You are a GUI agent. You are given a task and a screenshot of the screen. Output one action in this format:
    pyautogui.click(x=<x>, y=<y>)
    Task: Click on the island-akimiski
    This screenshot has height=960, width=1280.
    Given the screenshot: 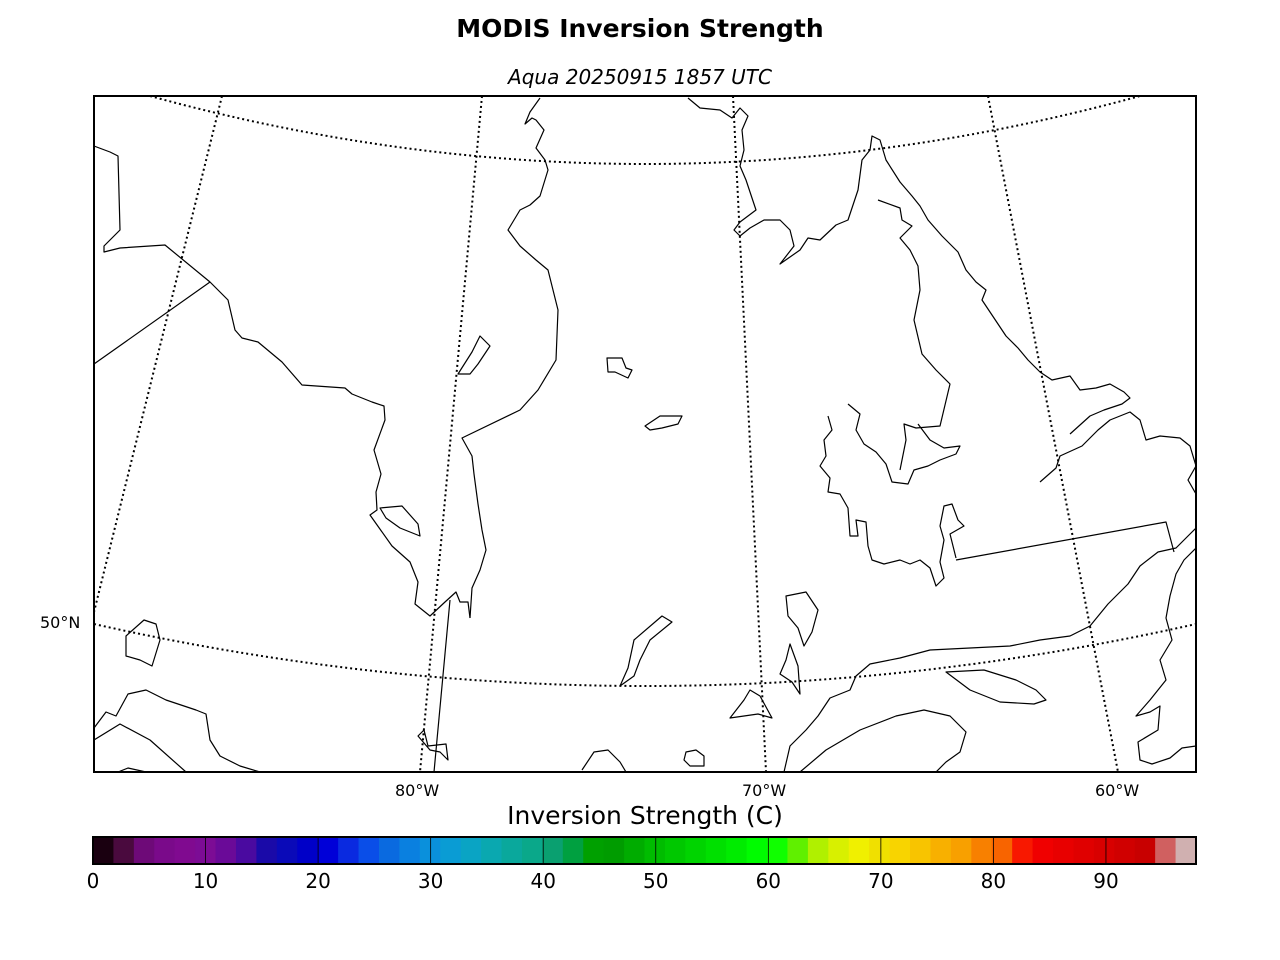 What is the action you would take?
    pyautogui.click(x=400, y=521)
    